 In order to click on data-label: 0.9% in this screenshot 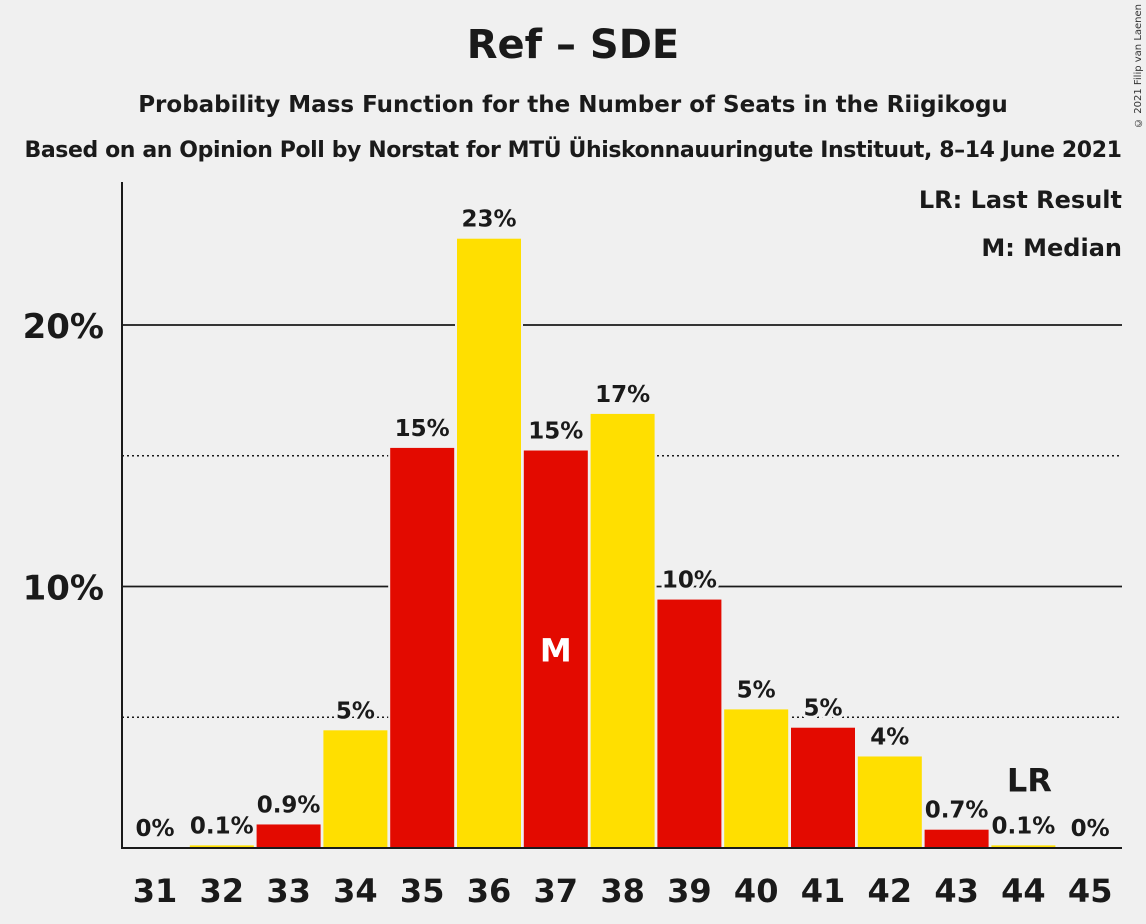, I will do `click(289, 805)`.